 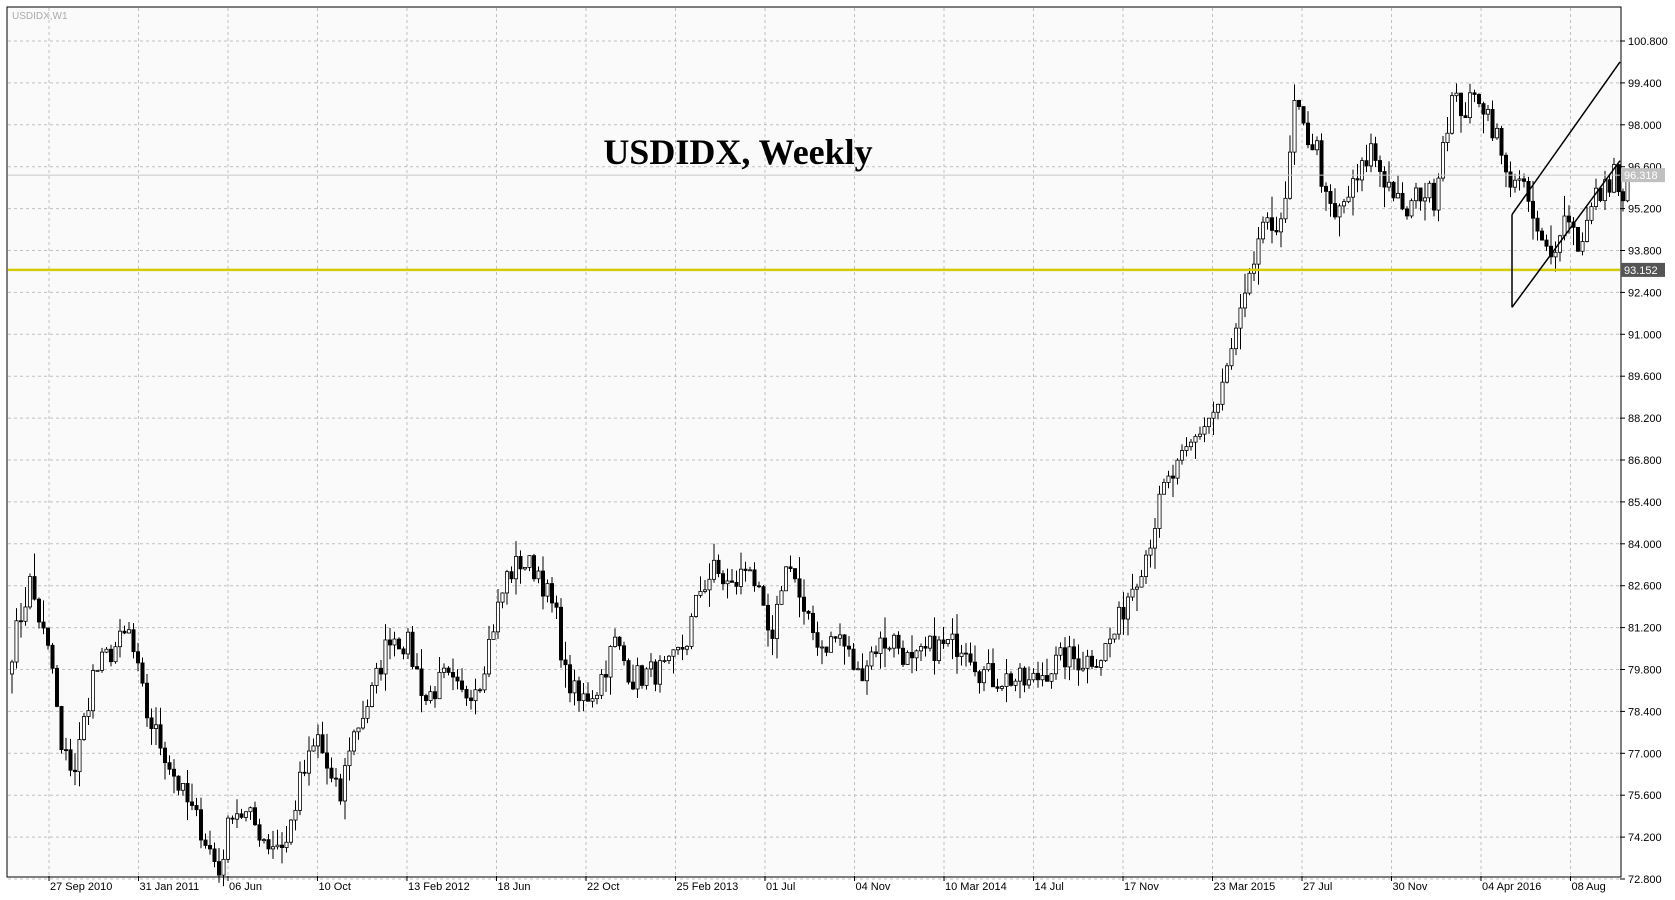 I want to click on support-level-label-bg, so click(x=1643, y=269).